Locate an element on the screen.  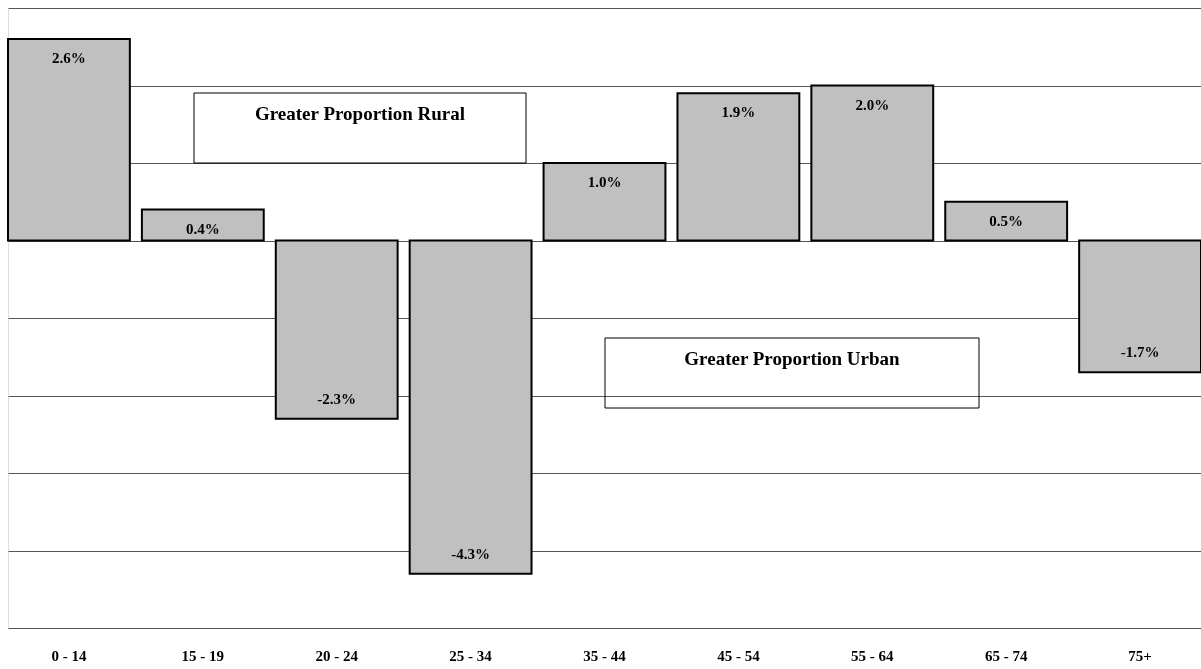
annotation: Greater Proportion Urban is located at coordinates (792, 358).